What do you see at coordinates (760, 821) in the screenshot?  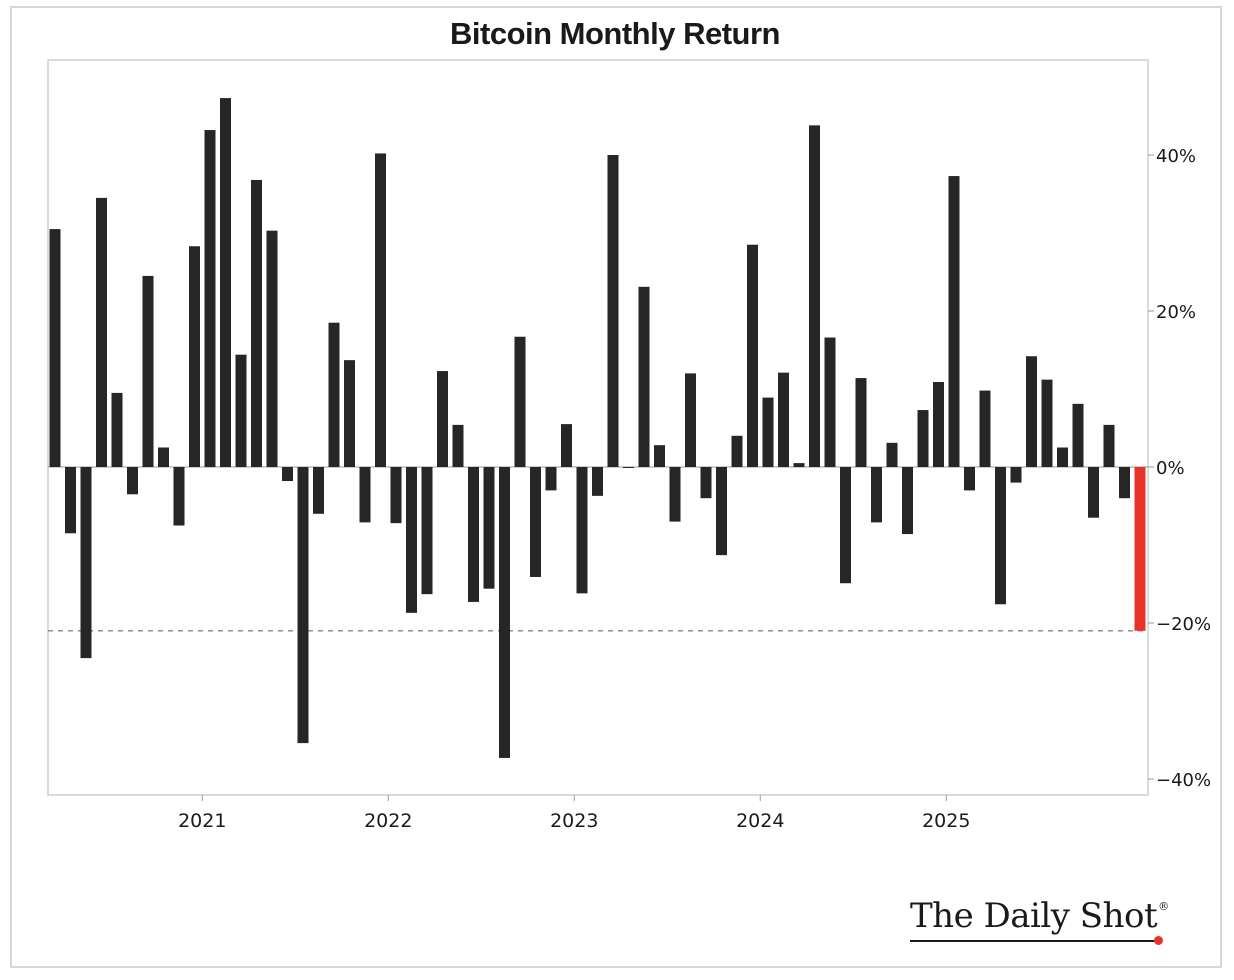 I see `x-tick-label: 2024` at bounding box center [760, 821].